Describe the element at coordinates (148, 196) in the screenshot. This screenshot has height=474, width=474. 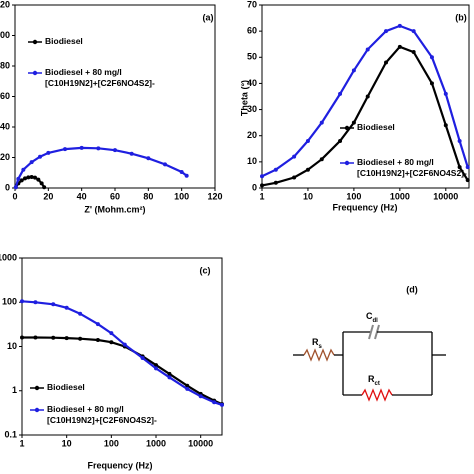
I see `x-tick-label: 80` at that location.